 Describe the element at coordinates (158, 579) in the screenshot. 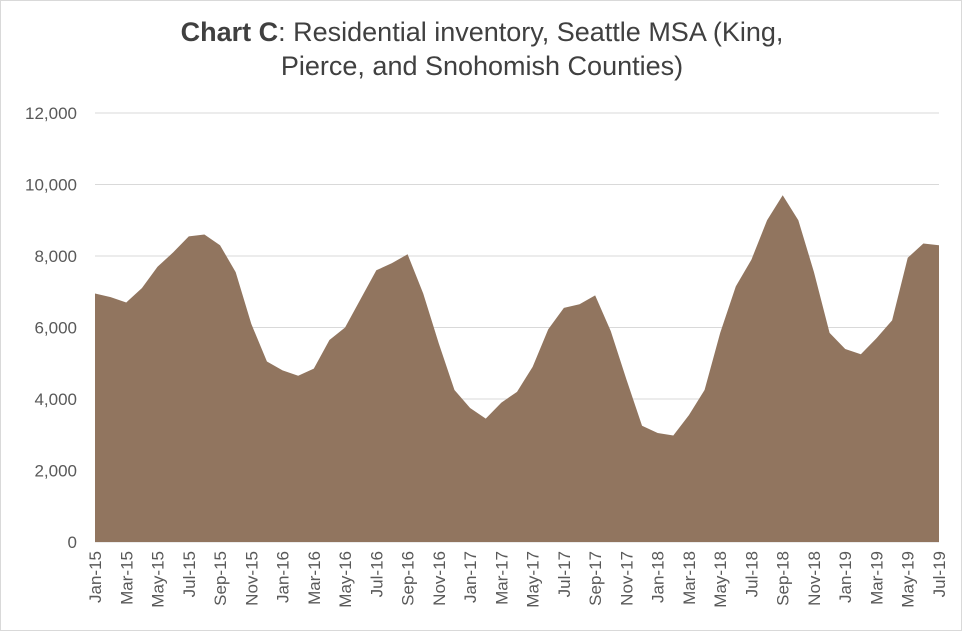

I see `x-tick-label: May-15` at that location.